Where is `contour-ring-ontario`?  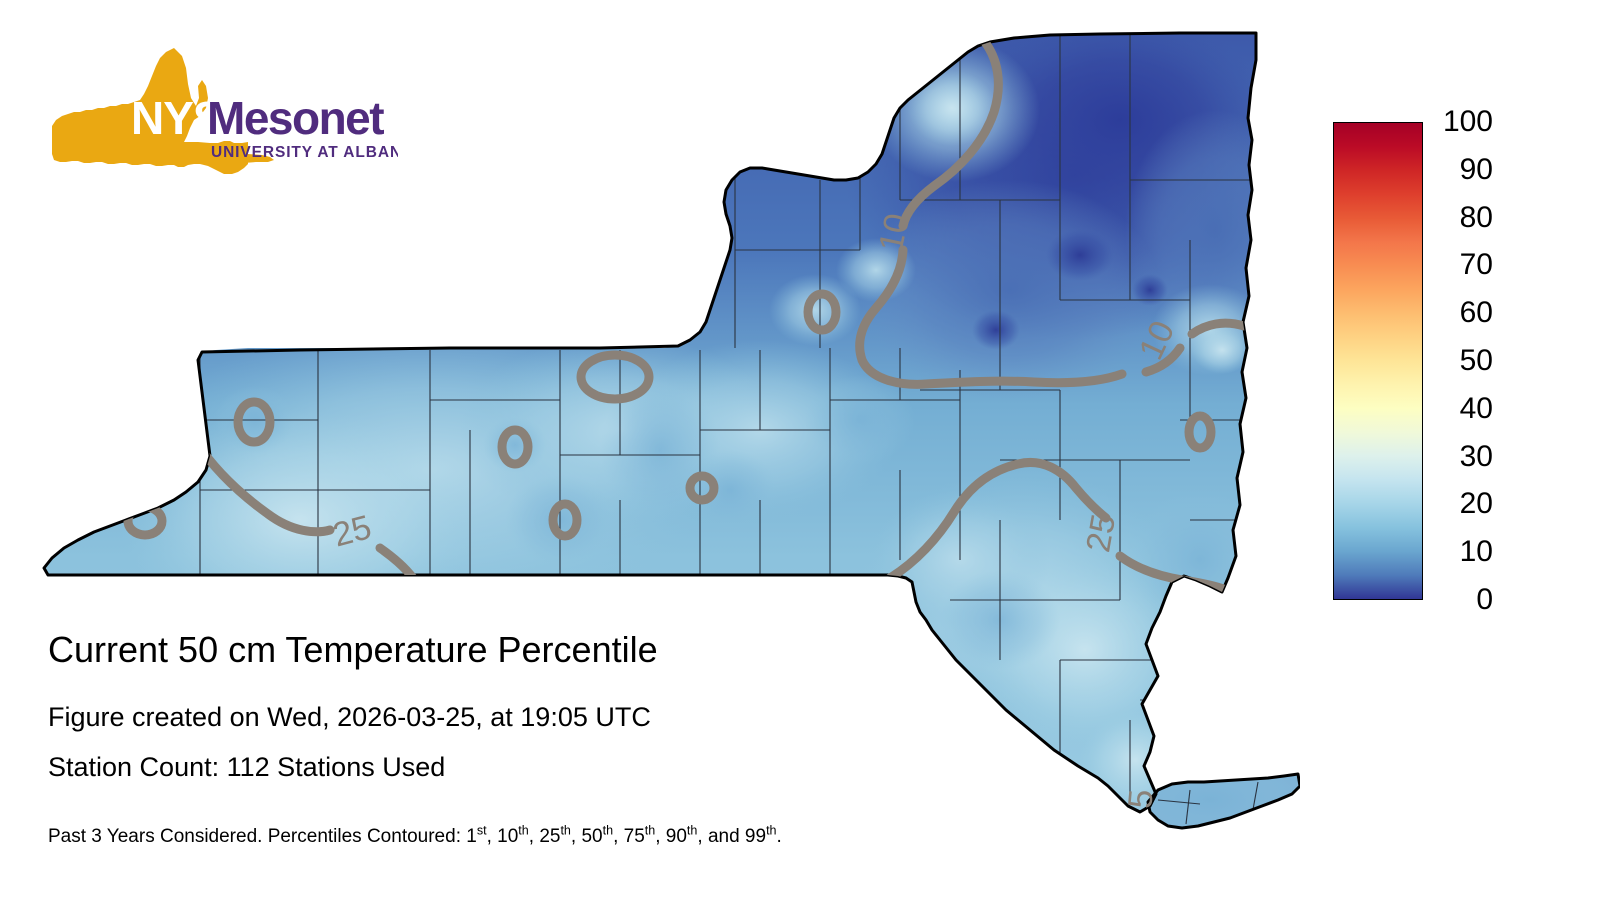 contour-ring-ontario is located at coordinates (822, 312).